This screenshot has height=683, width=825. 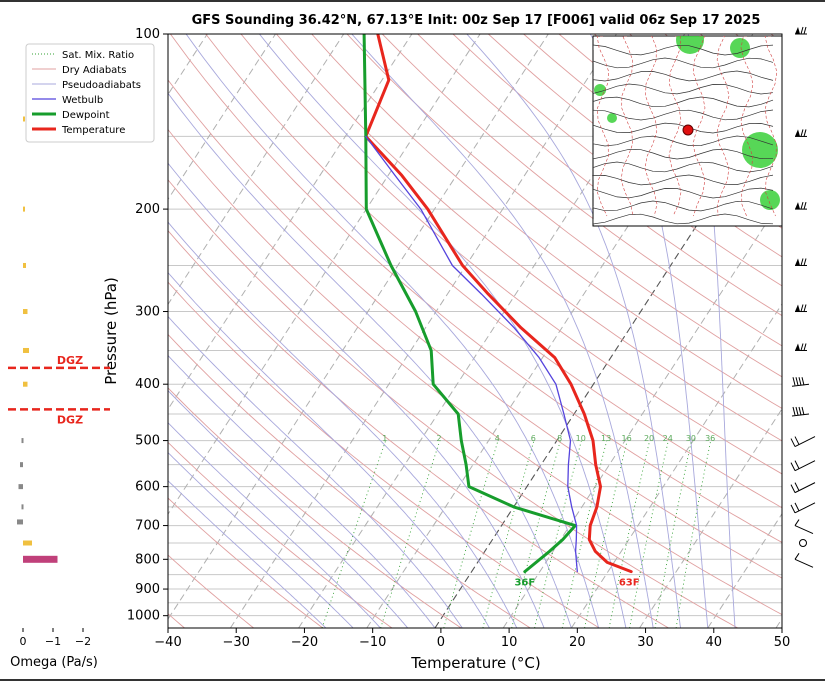 What do you see at coordinates (98, 55) in the screenshot?
I see `legend-label: Sat. Mix. Ratio` at bounding box center [98, 55].